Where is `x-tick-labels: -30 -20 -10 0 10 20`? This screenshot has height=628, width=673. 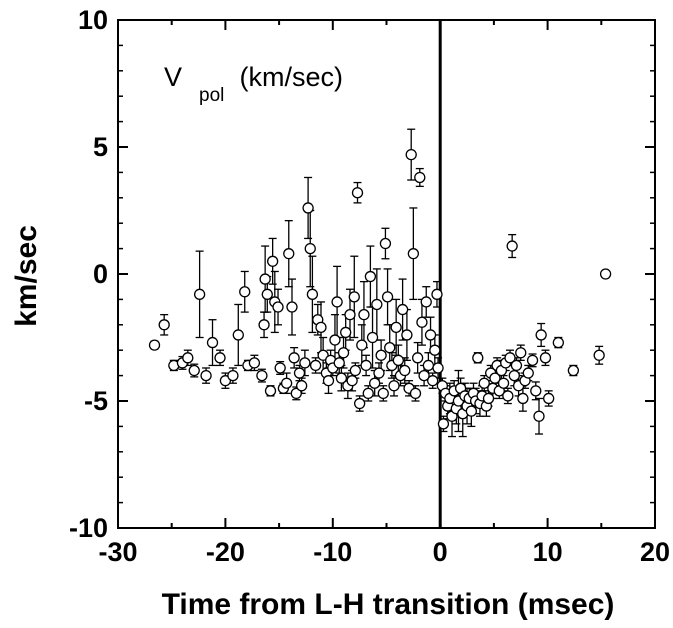
x-tick-labels: -30 -20 -10 0 10 20 is located at coordinates (384, 552).